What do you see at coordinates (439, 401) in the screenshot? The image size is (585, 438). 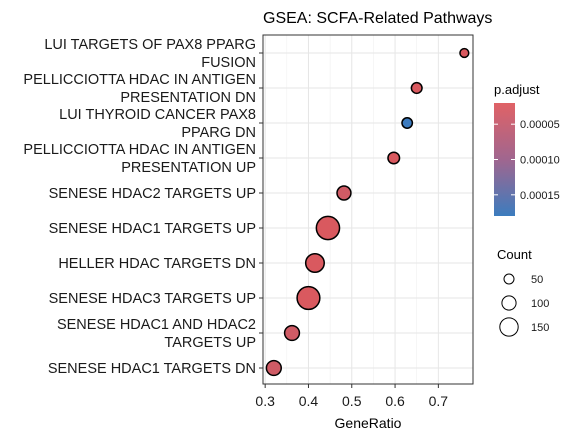 I see `x-tick-label: 0.7` at bounding box center [439, 401].